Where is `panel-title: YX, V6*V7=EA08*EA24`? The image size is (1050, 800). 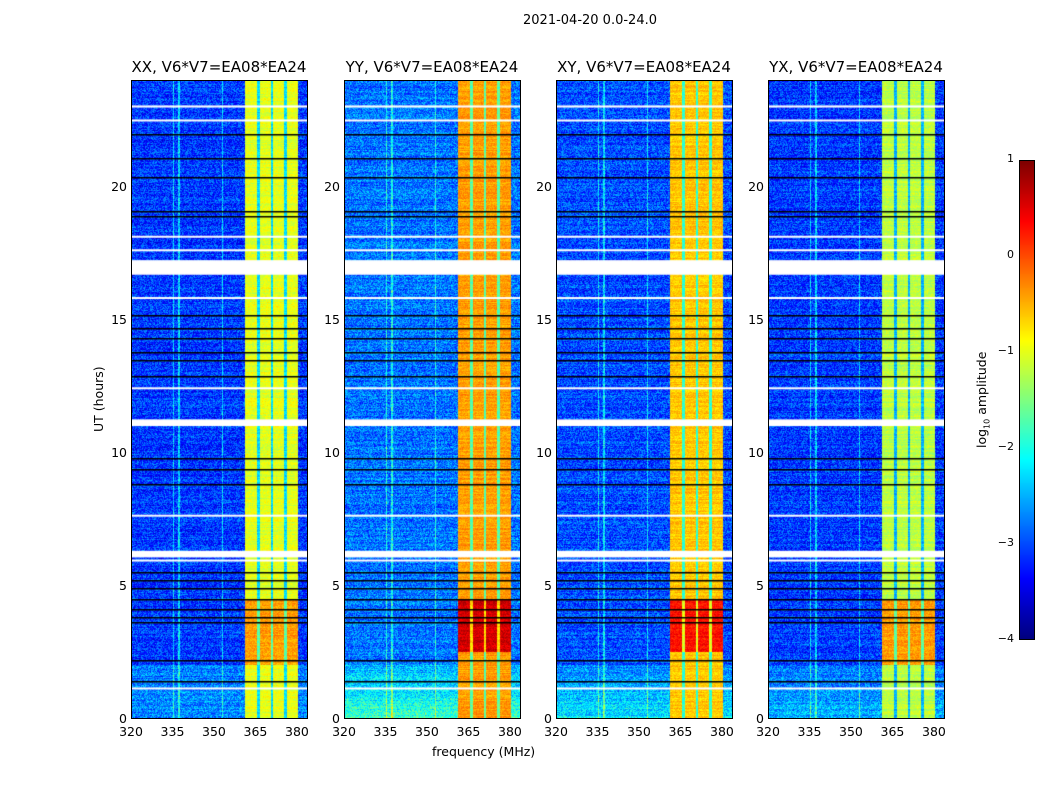 panel-title: YX, V6*V7=EA08*EA24 is located at coordinates (856, 67).